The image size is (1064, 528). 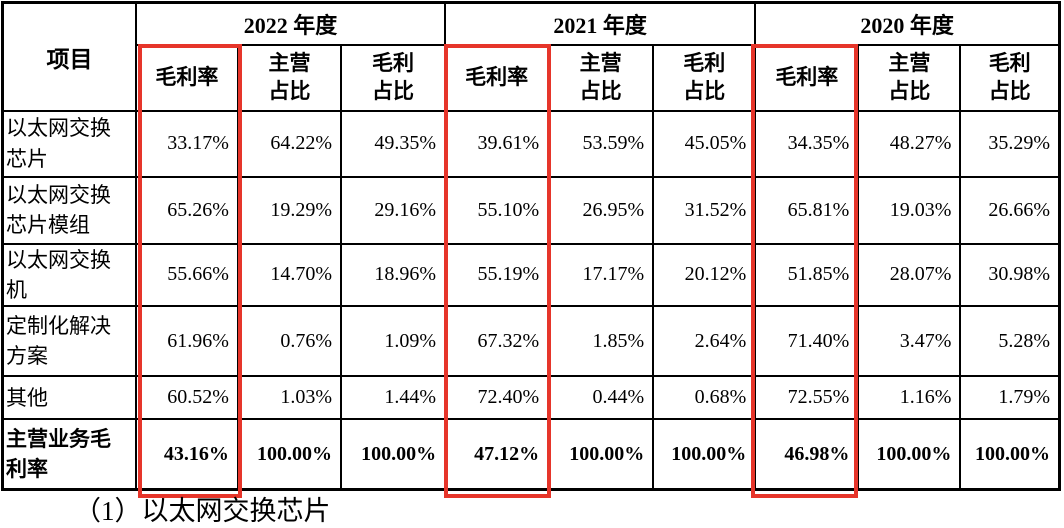 I want to click on subheader-2022-margin: 毛利率, so click(x=186, y=77).